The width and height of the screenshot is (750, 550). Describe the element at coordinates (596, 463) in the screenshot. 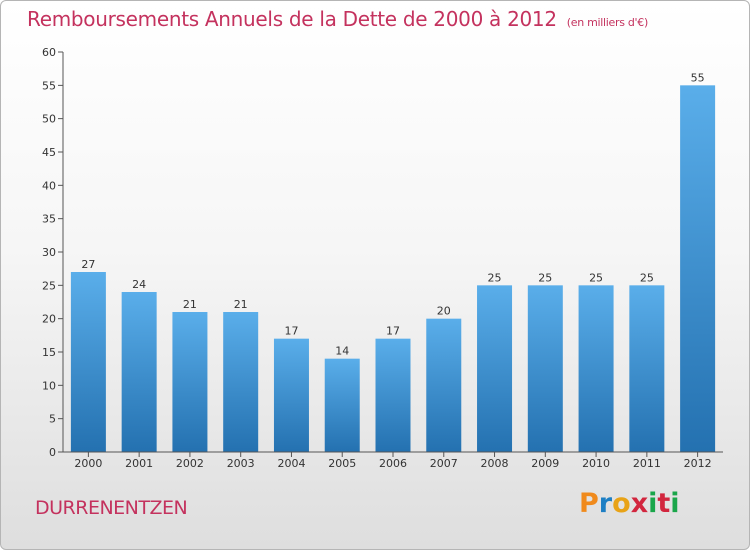

I see `x-tick-label-2010: 2010` at that location.